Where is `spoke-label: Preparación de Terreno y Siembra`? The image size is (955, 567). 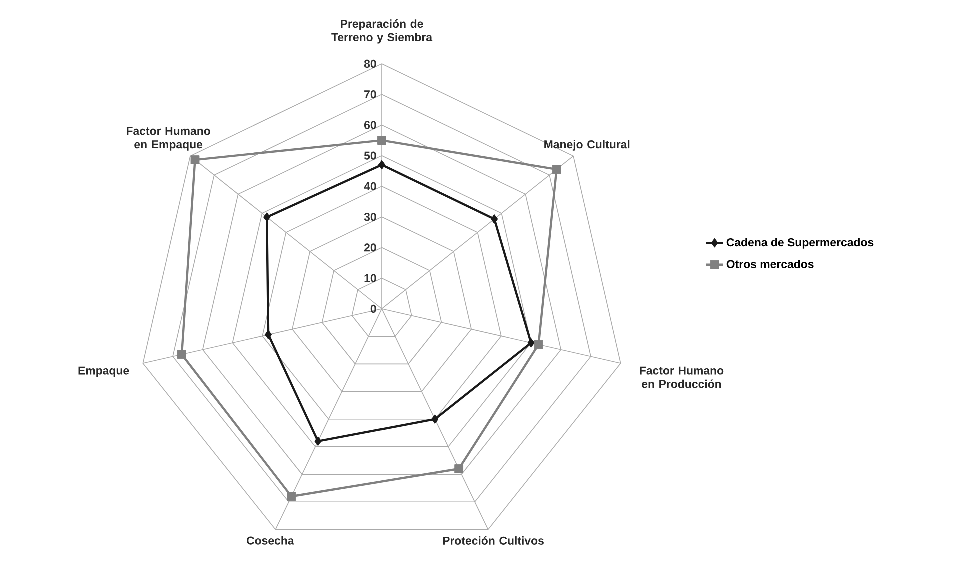
spoke-label: Preparación de Terreno y Siembra is located at coordinates (382, 32).